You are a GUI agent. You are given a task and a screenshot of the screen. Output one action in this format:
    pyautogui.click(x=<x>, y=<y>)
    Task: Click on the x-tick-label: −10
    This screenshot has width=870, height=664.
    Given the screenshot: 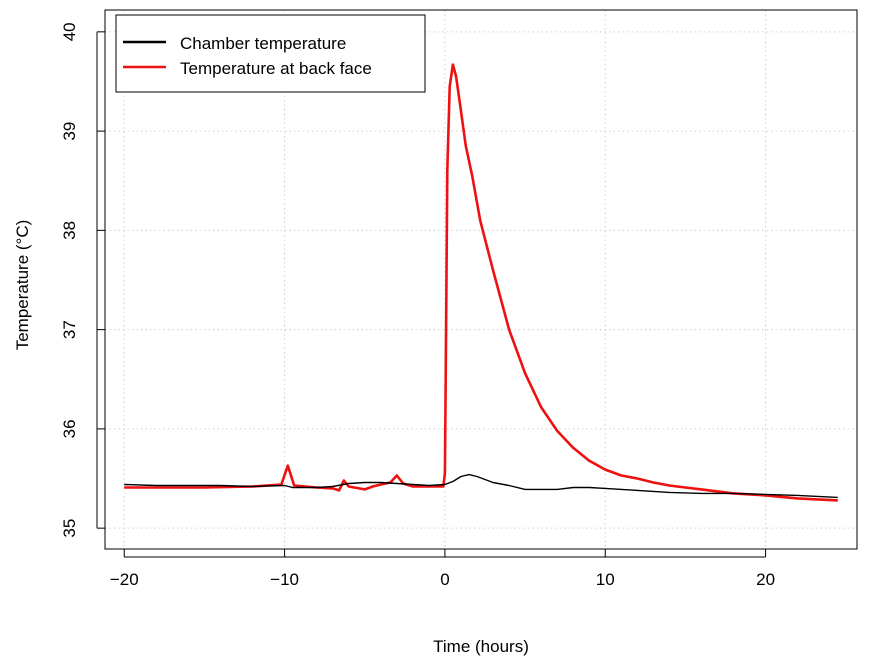 What is the action you would take?
    pyautogui.click(x=284, y=579)
    